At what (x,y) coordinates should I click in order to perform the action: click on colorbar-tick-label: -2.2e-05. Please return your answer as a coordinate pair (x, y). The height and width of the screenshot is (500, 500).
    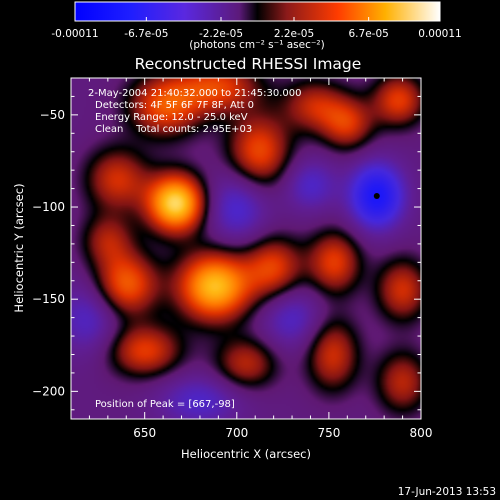
    Looking at the image, I should click on (221, 34).